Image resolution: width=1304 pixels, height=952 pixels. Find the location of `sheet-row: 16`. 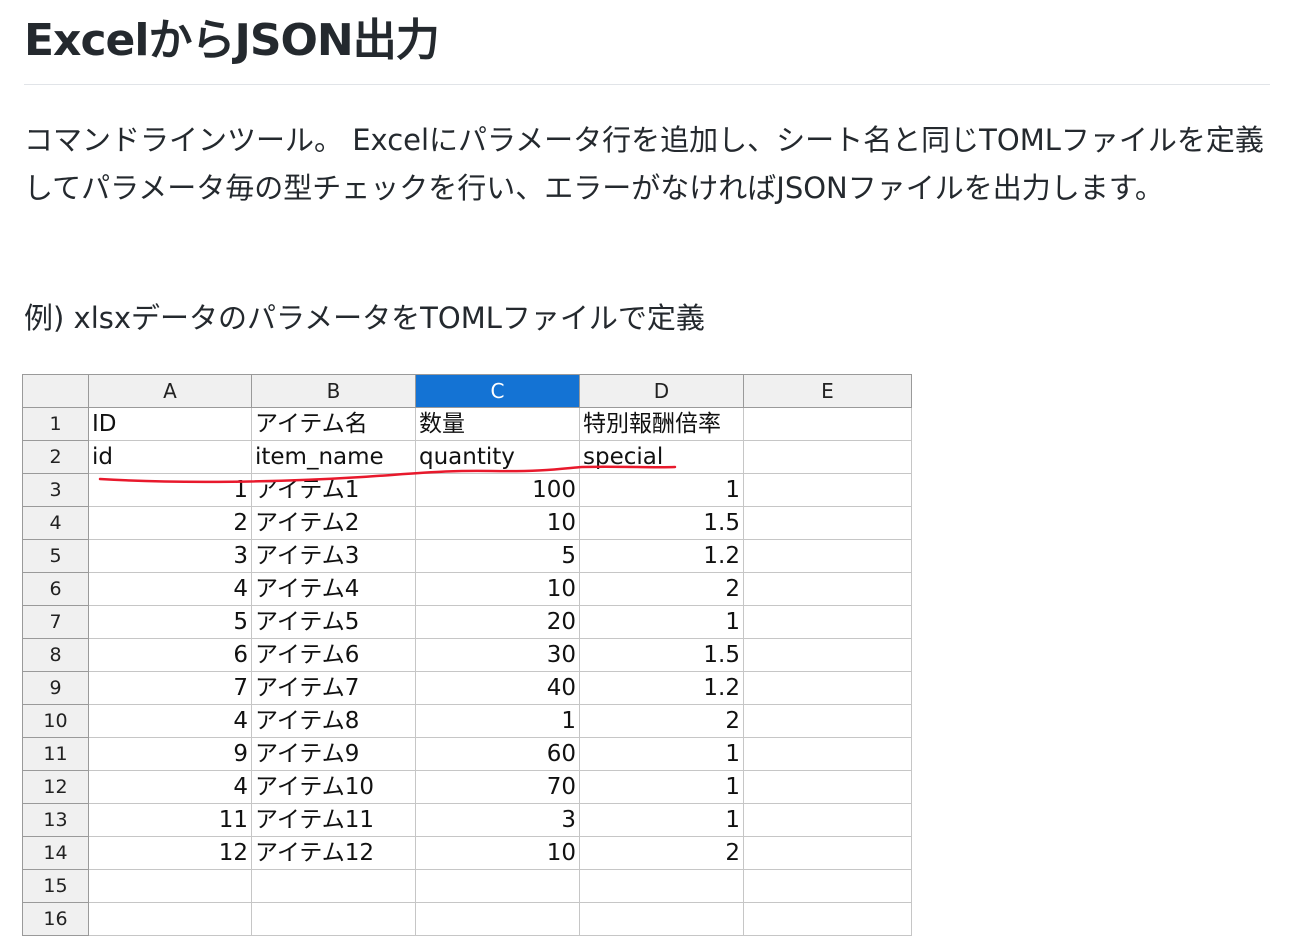

sheet-row: 16 is located at coordinates (467, 919).